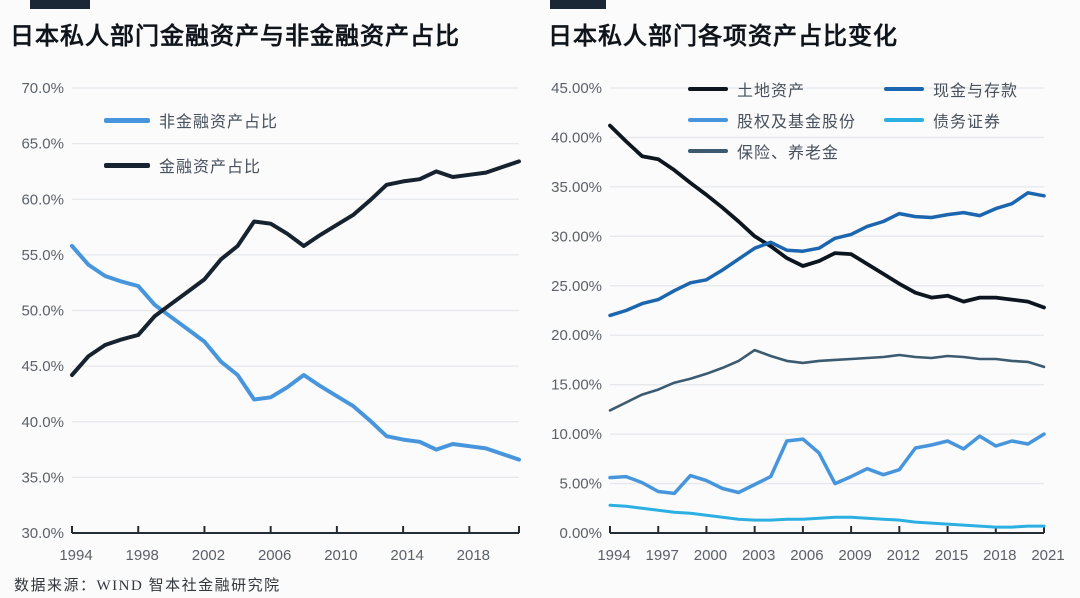 This screenshot has height=598, width=1080. What do you see at coordinates (708, 151) in the screenshot?
I see `insurance-pension-line-swatch` at bounding box center [708, 151].